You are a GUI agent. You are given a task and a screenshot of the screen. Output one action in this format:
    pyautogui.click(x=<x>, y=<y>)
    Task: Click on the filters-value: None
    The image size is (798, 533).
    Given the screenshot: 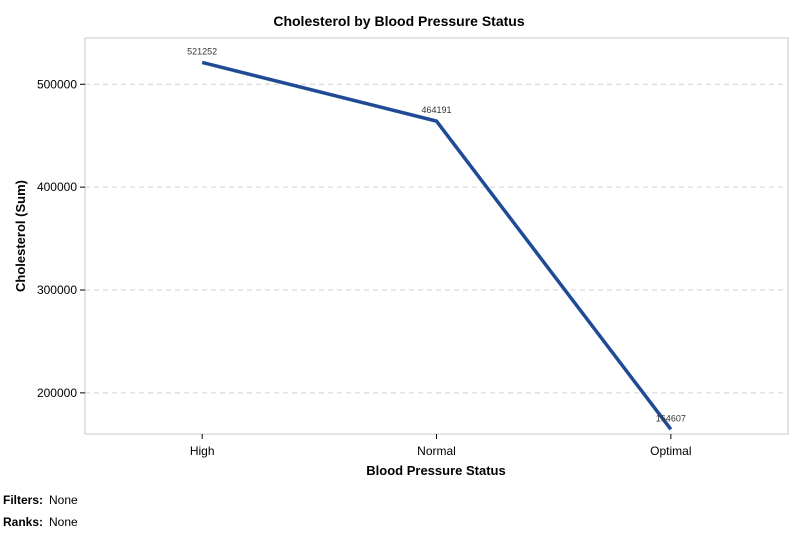 What is the action you would take?
    pyautogui.click(x=63, y=500)
    